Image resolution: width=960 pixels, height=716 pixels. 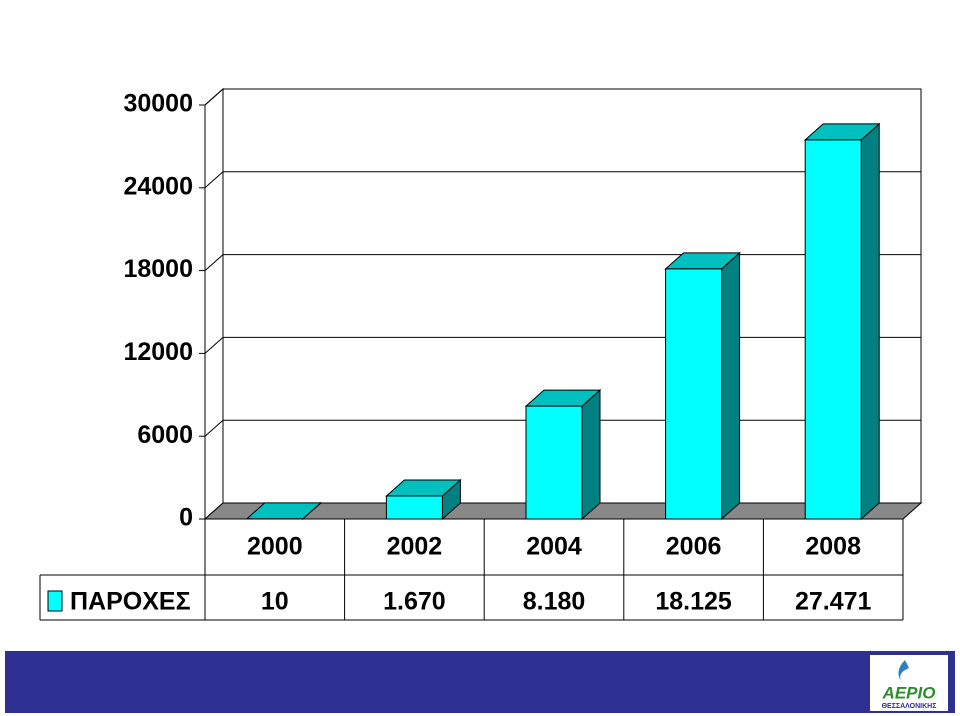 I want to click on x-tick-label: 2006, so click(x=694, y=547).